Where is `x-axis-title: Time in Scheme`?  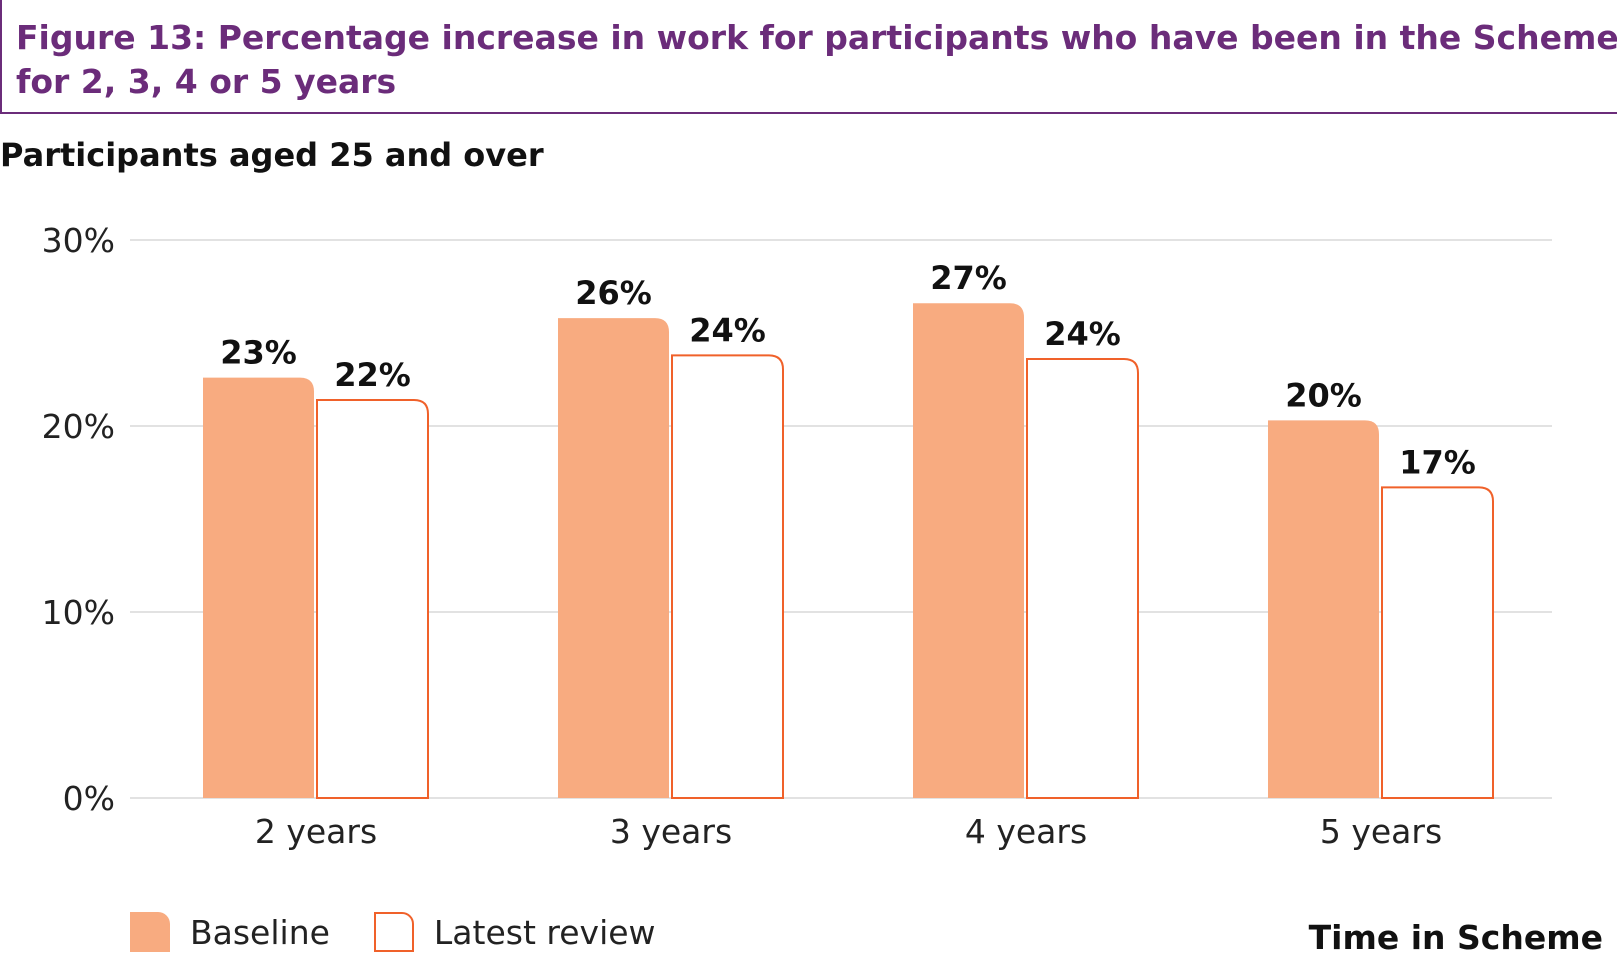 x-axis-title: Time in Scheme is located at coordinates (1455, 937).